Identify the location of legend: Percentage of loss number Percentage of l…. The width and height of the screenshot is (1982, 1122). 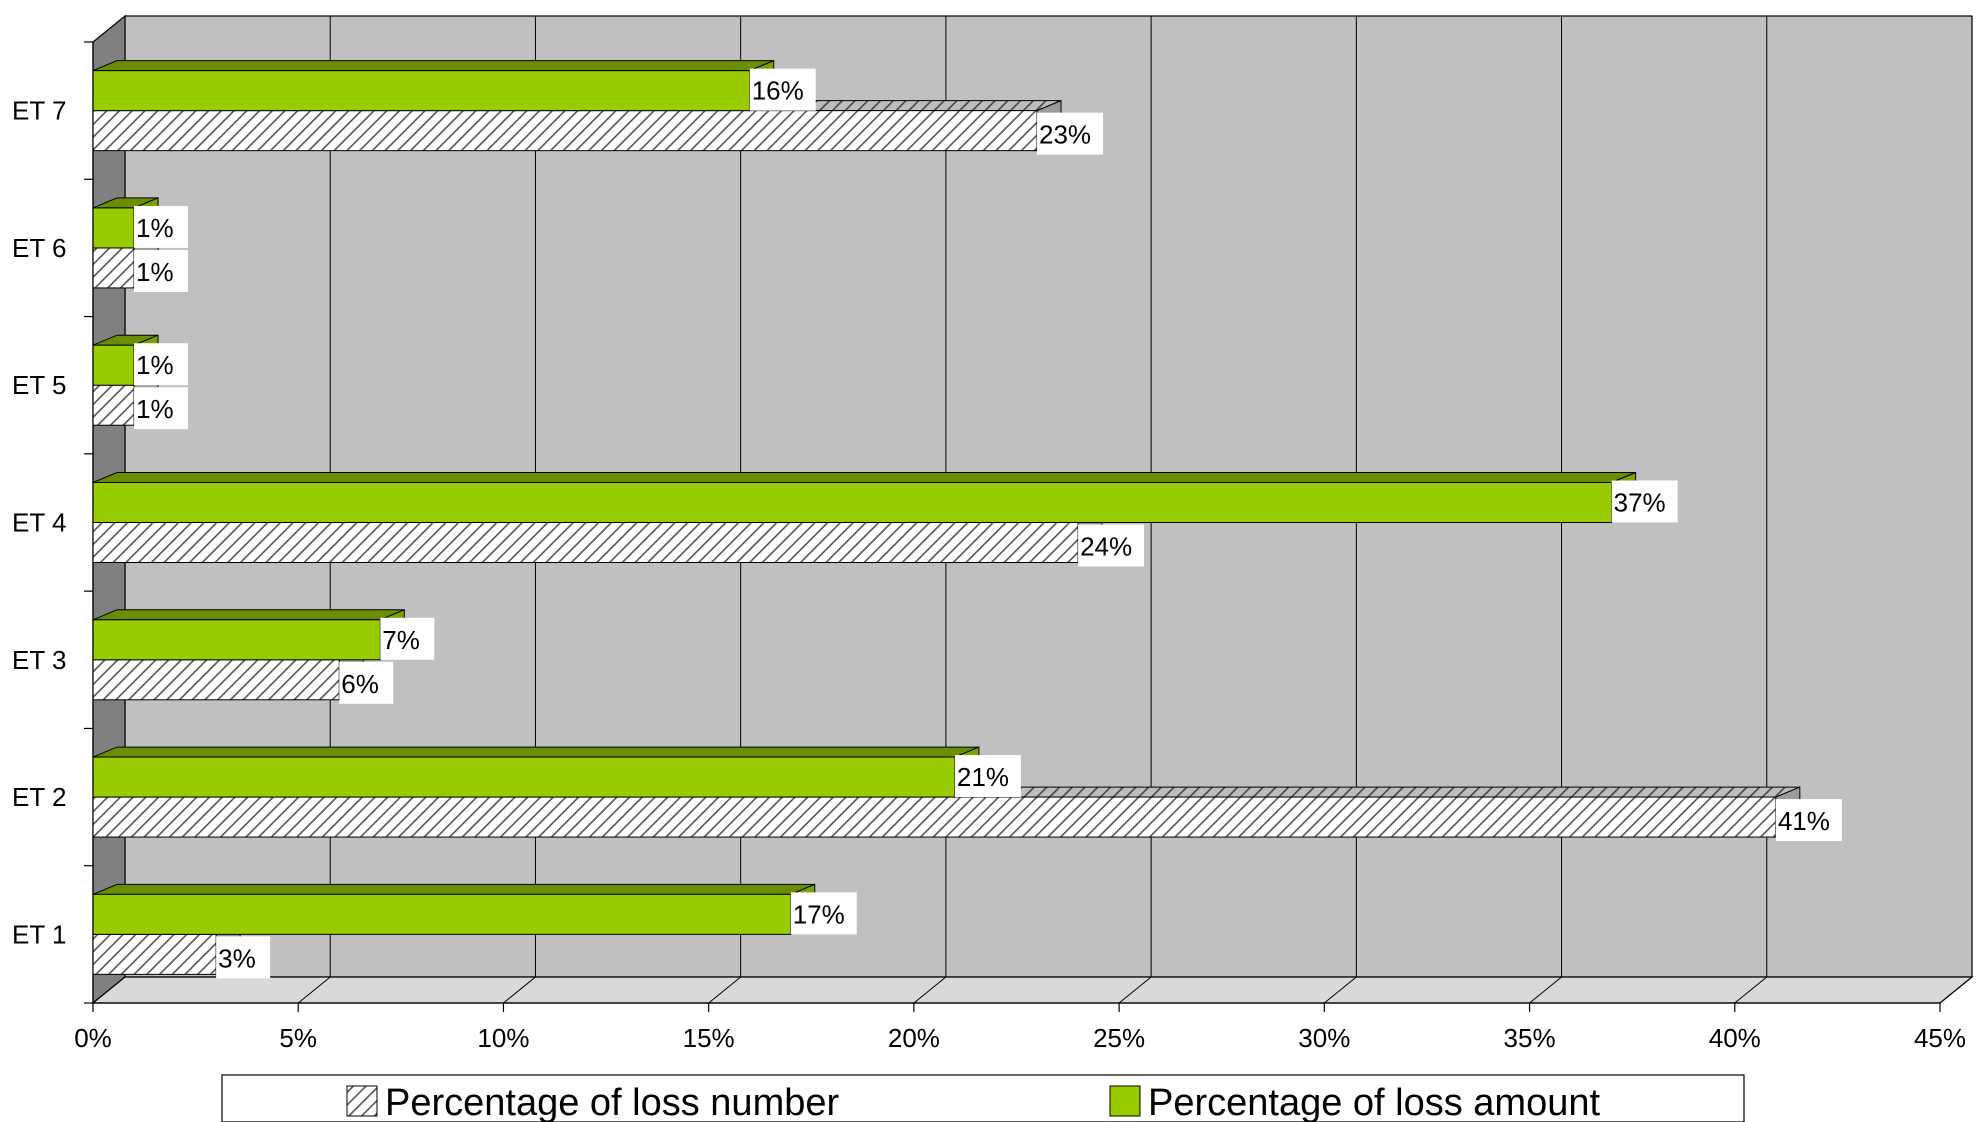
(983, 1098).